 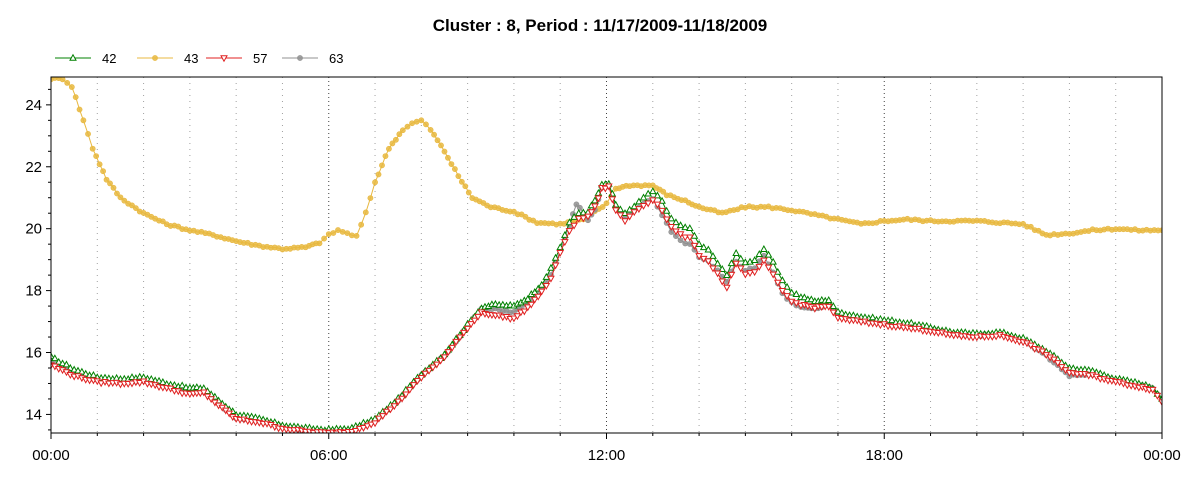 I want to click on legend-item-42: 42, so click(x=85, y=58).